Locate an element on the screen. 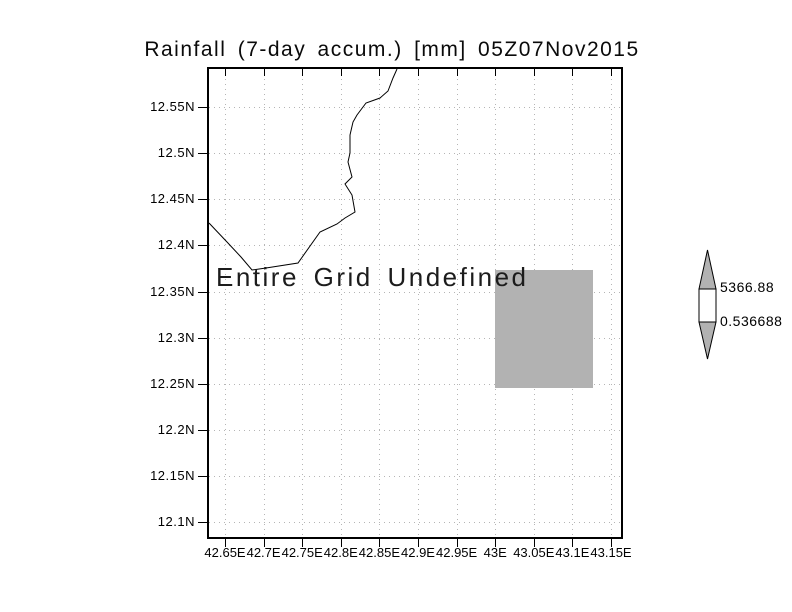 This screenshot has height=612, width=792. x-axis-tick-label: 42.75E is located at coordinates (302, 552).